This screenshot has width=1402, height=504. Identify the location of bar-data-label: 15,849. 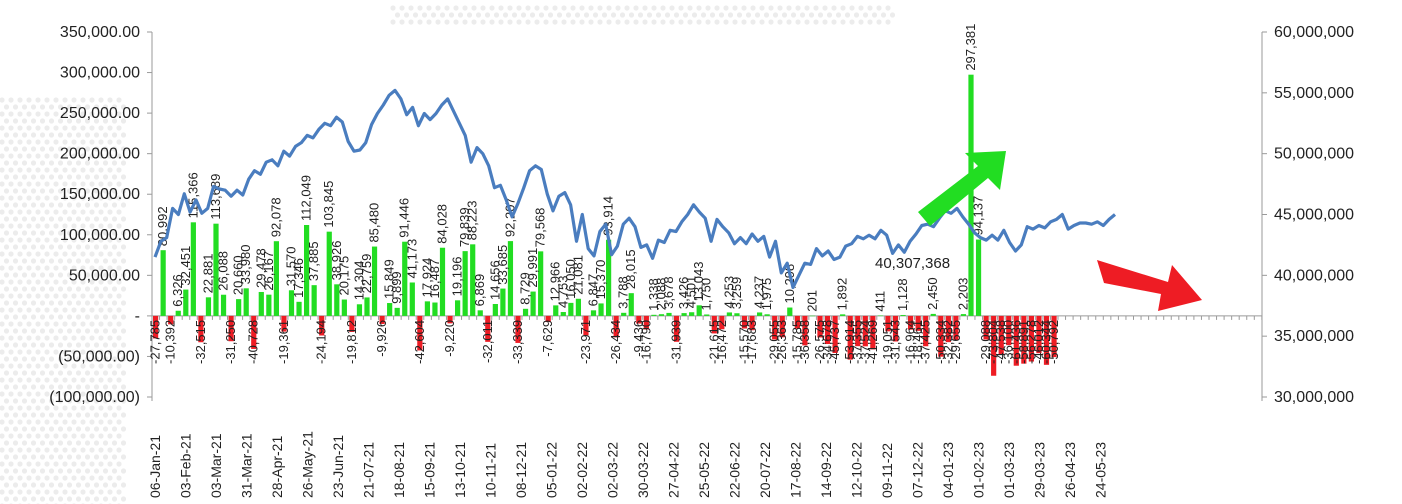
(389, 279).